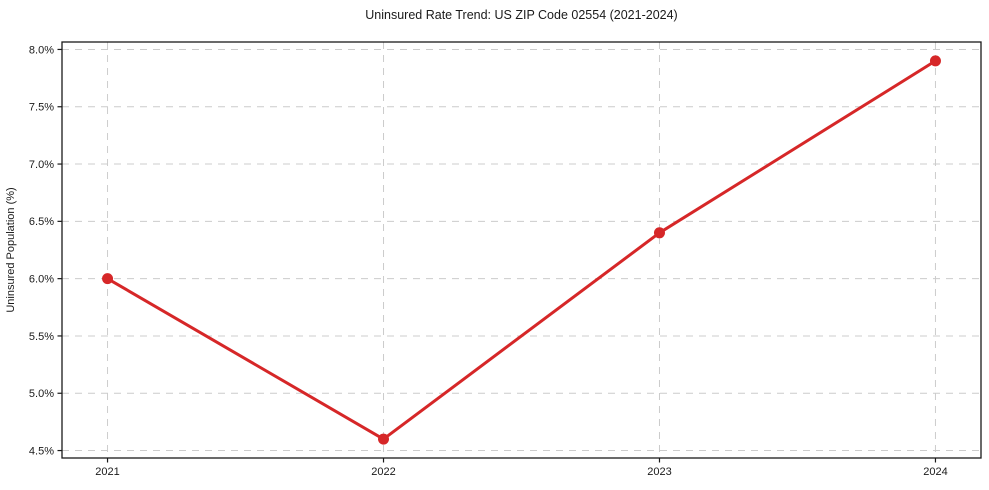 The image size is (989, 490). Describe the element at coordinates (659, 233) in the screenshot. I see `data-point-2023` at that location.